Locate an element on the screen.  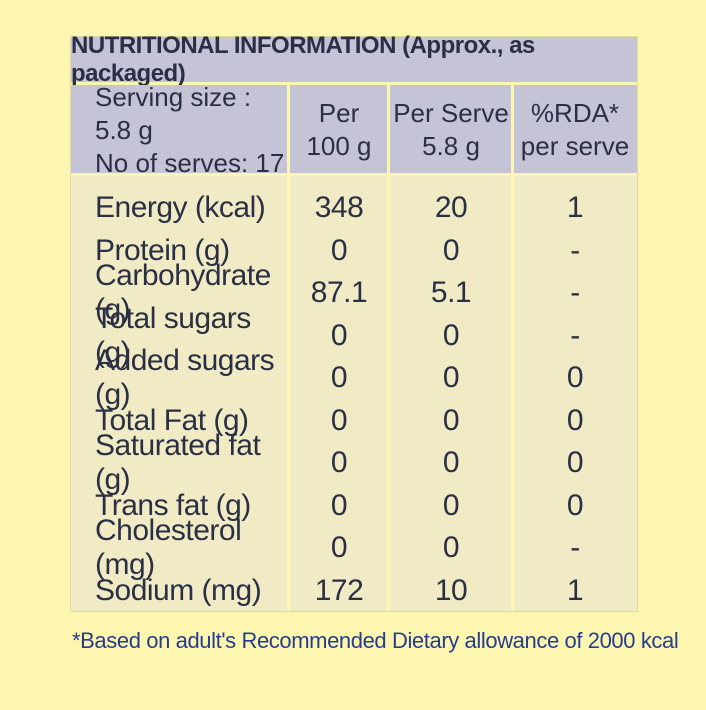
per-100g-value: 172 is located at coordinates (339, 590).